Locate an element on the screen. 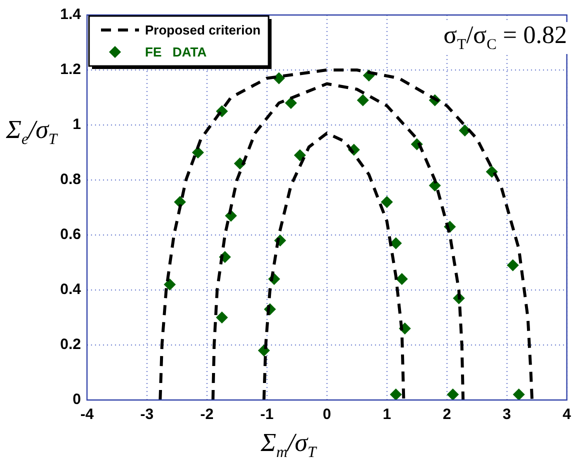  x-tick-label: -1 is located at coordinates (267, 415).